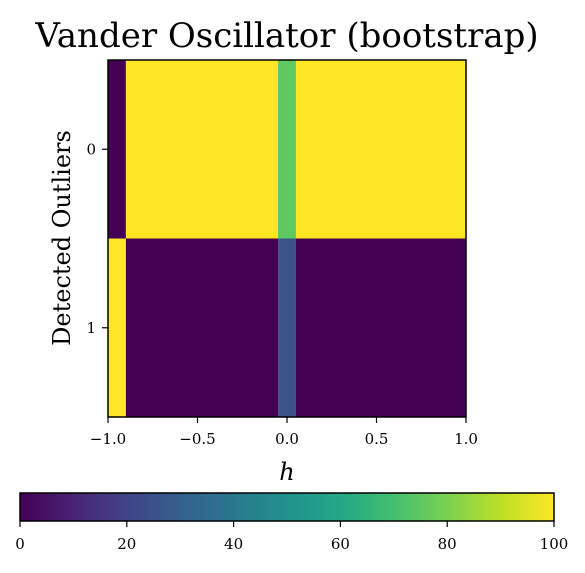 The image size is (585, 573). What do you see at coordinates (291, 537) in the screenshot?
I see `colorbar-ticks: 0 20 40 60 80 100` at bounding box center [291, 537].